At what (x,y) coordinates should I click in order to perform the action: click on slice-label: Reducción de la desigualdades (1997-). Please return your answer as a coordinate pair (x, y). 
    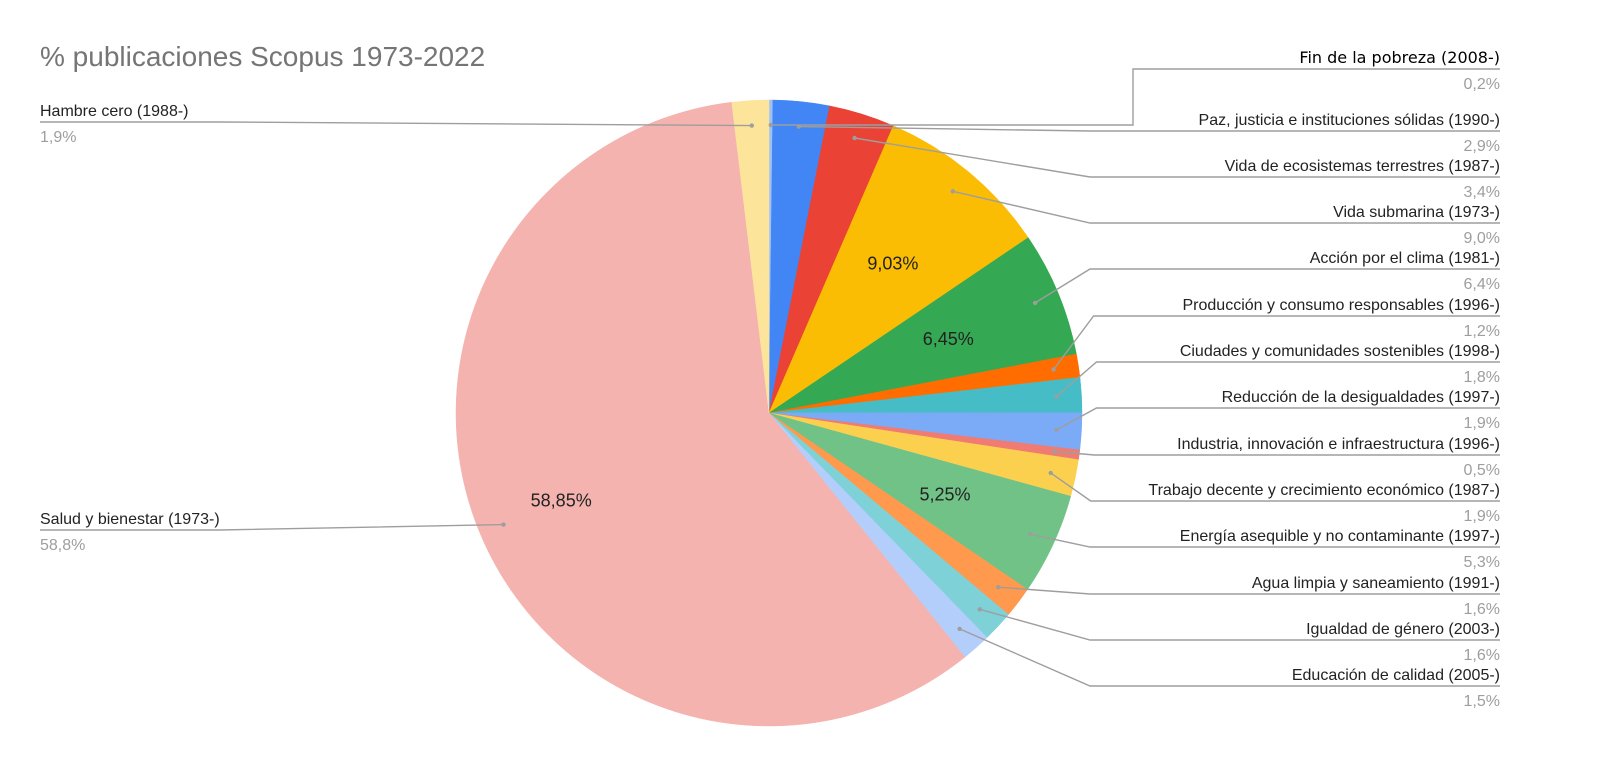
    Looking at the image, I should click on (1361, 397).